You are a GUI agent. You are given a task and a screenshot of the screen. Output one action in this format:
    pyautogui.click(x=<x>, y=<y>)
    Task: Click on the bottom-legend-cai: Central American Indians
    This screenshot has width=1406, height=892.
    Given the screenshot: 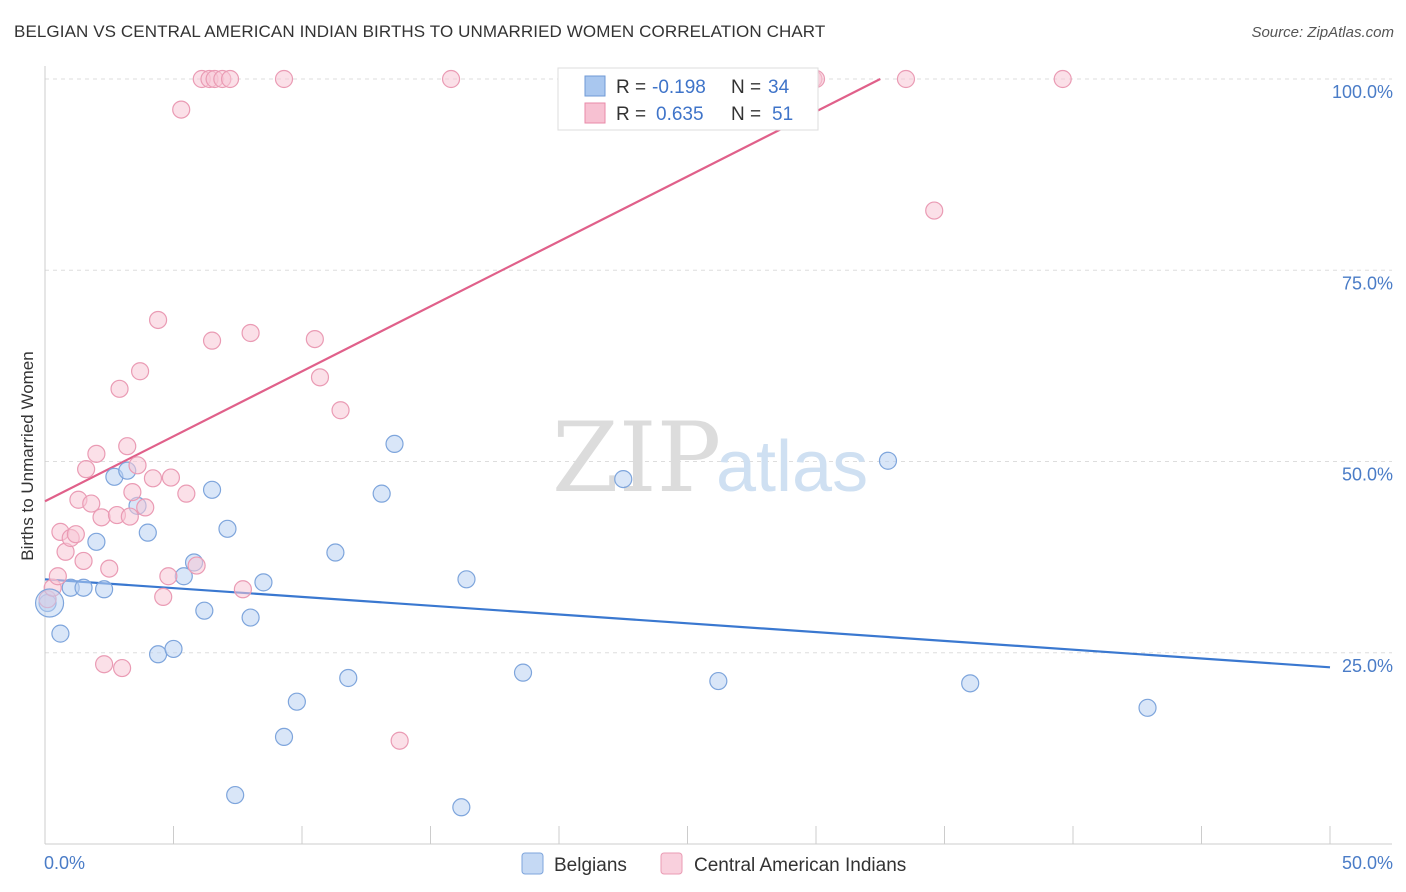 What is the action you would take?
    pyautogui.click(x=800, y=865)
    